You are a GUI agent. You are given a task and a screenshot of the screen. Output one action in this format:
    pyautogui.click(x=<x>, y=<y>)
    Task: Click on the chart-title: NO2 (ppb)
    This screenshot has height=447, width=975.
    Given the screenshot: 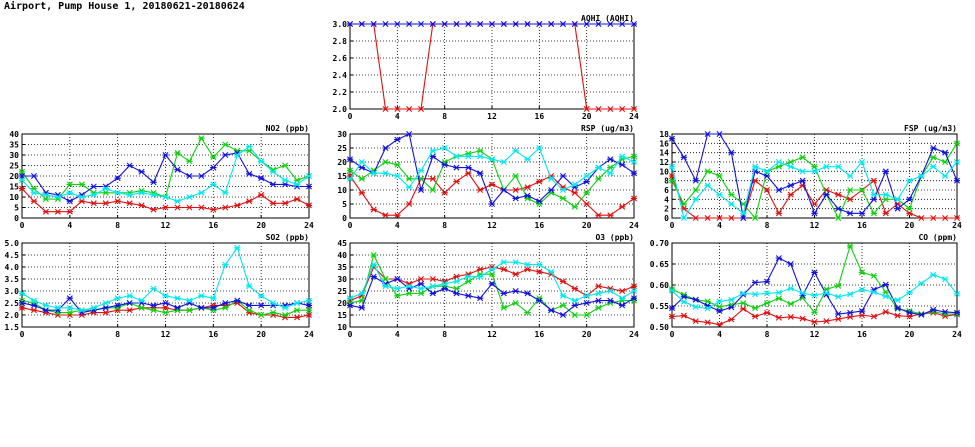 What is the action you would take?
    pyautogui.click(x=287, y=128)
    